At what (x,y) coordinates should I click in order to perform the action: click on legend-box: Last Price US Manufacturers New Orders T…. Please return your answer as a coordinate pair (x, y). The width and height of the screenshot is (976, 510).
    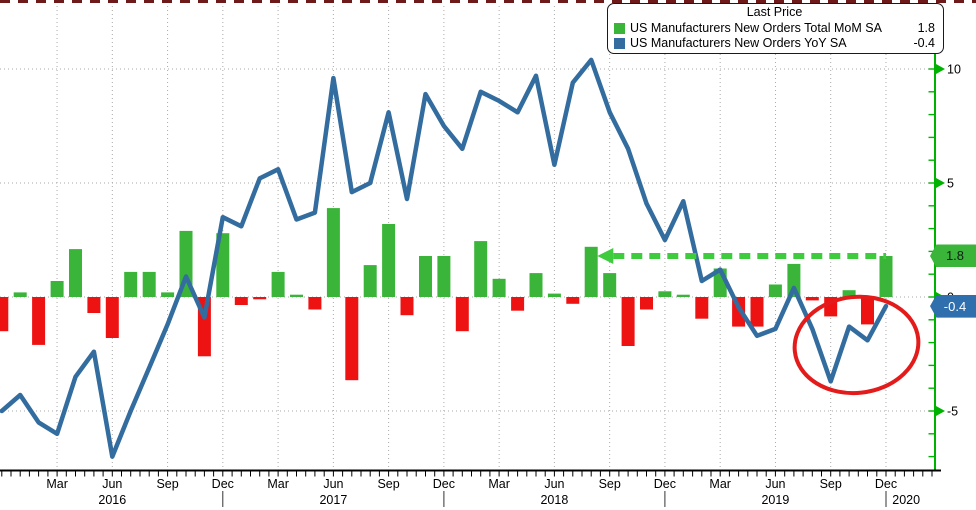
    Looking at the image, I should click on (775, 28).